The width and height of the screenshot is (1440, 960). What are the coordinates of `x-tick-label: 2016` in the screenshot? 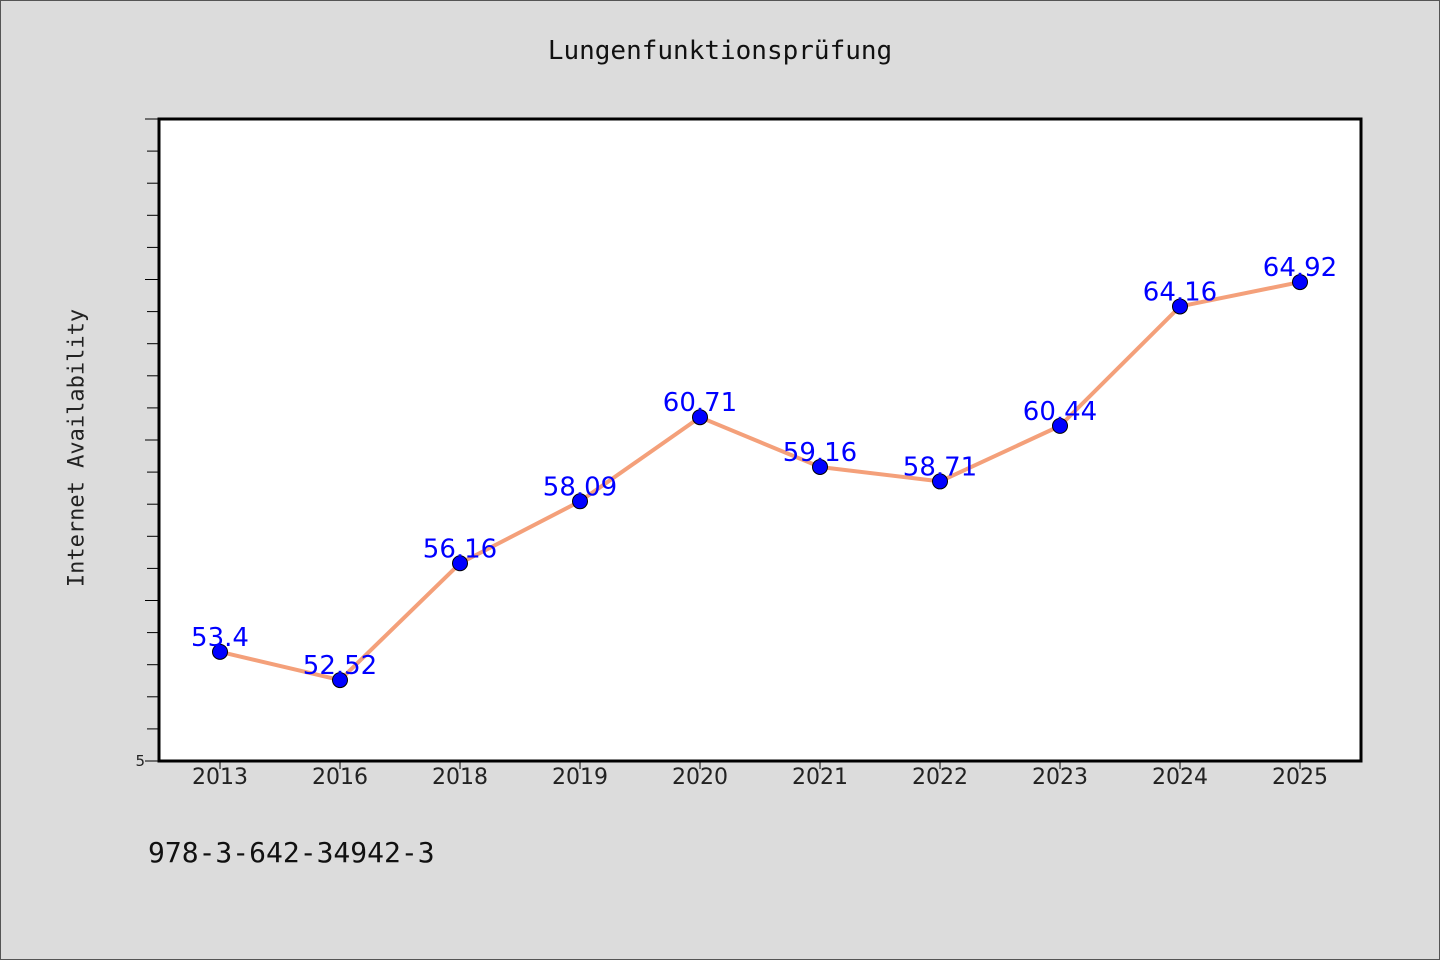 It's located at (340, 777).